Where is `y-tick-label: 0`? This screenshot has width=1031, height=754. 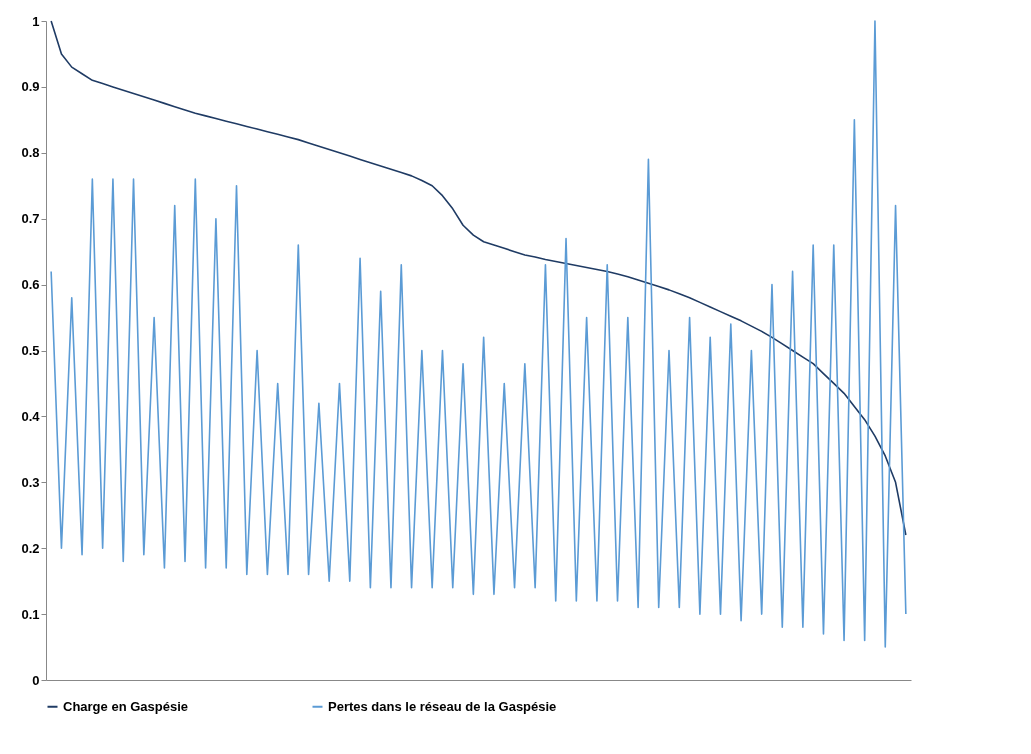 y-tick-label: 0 is located at coordinates (36, 680).